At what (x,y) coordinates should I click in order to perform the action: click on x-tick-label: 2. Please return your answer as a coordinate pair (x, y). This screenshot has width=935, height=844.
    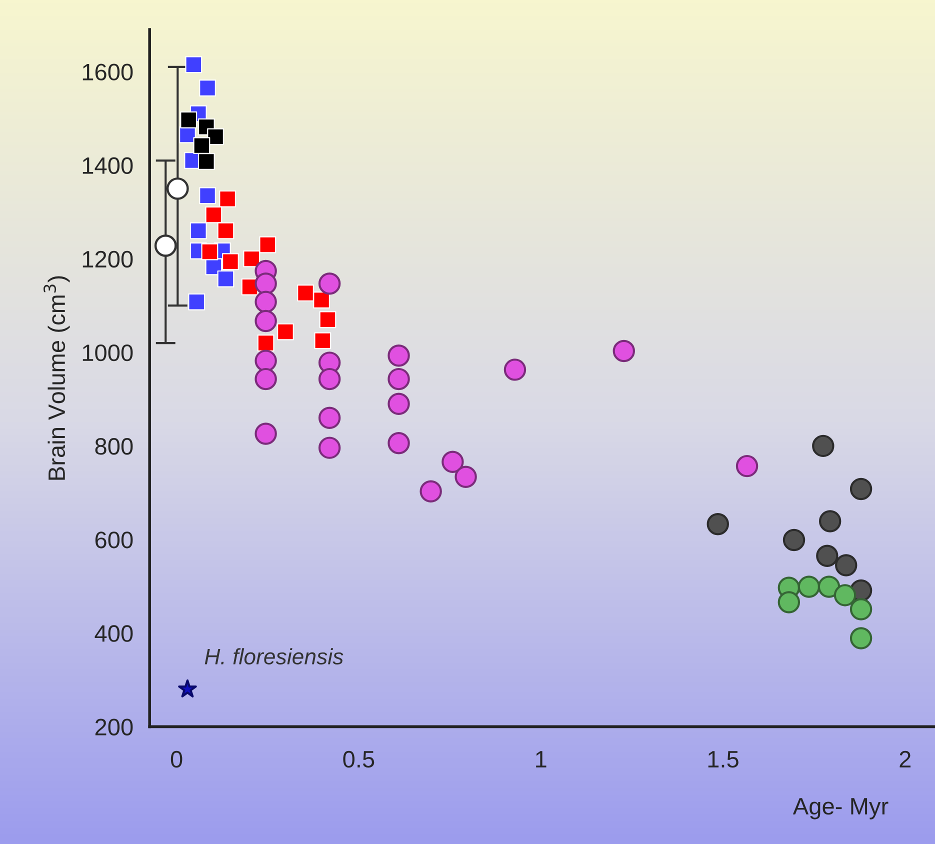
    Looking at the image, I should click on (905, 759).